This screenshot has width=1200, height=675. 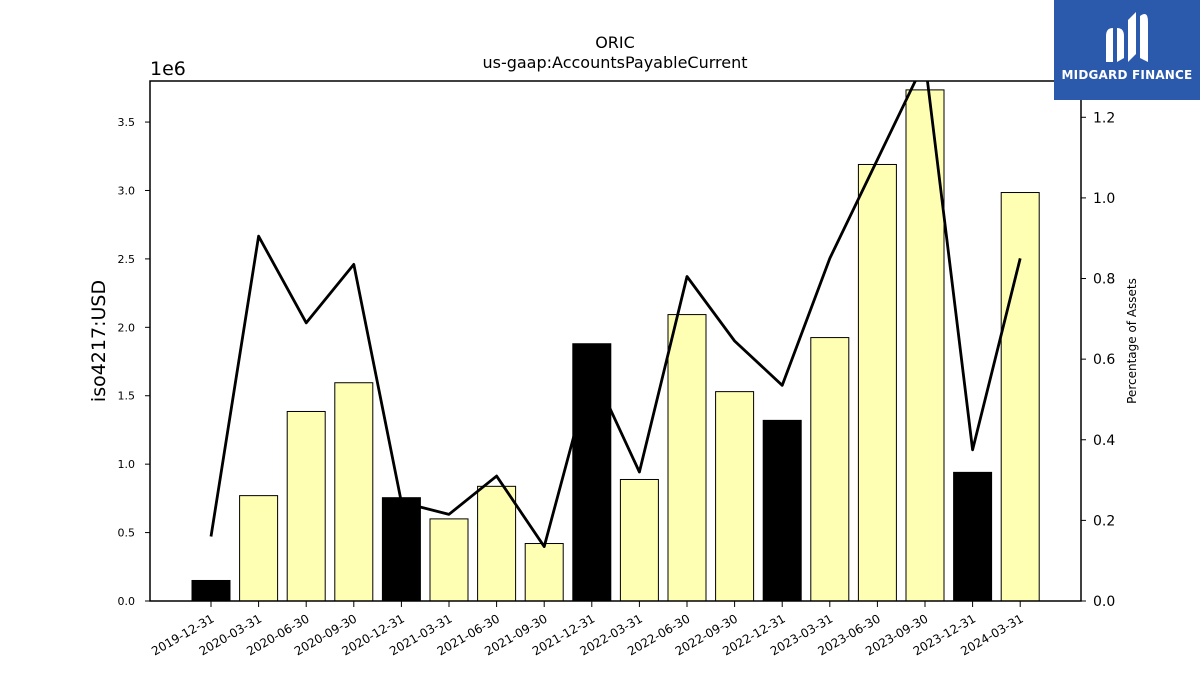 I want to click on y-axis-label: iso4217:USD, so click(x=99, y=341).